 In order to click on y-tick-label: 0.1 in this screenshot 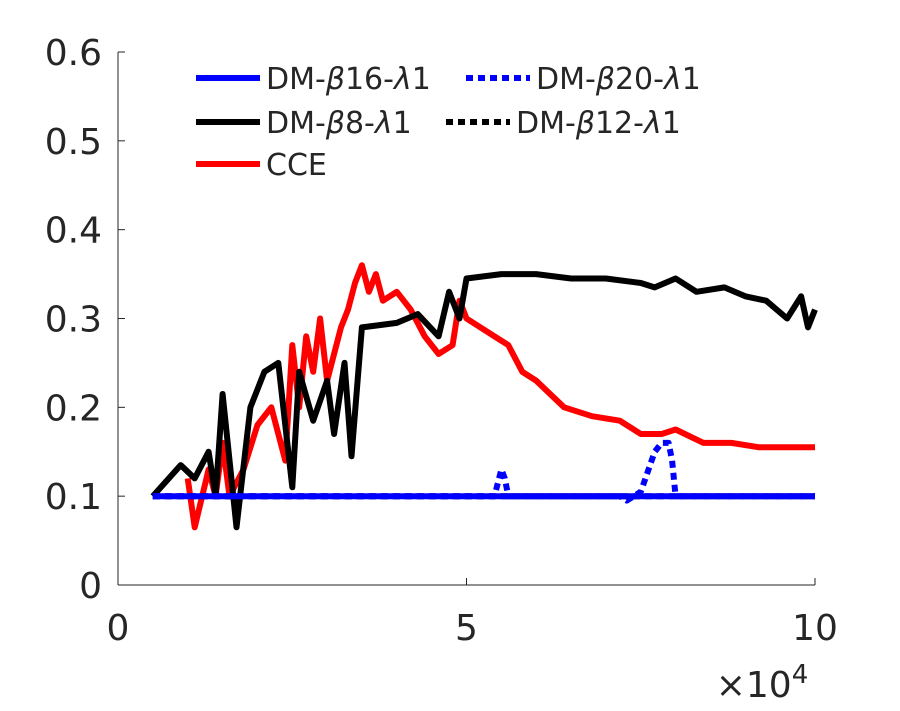, I will do `click(73, 497)`.